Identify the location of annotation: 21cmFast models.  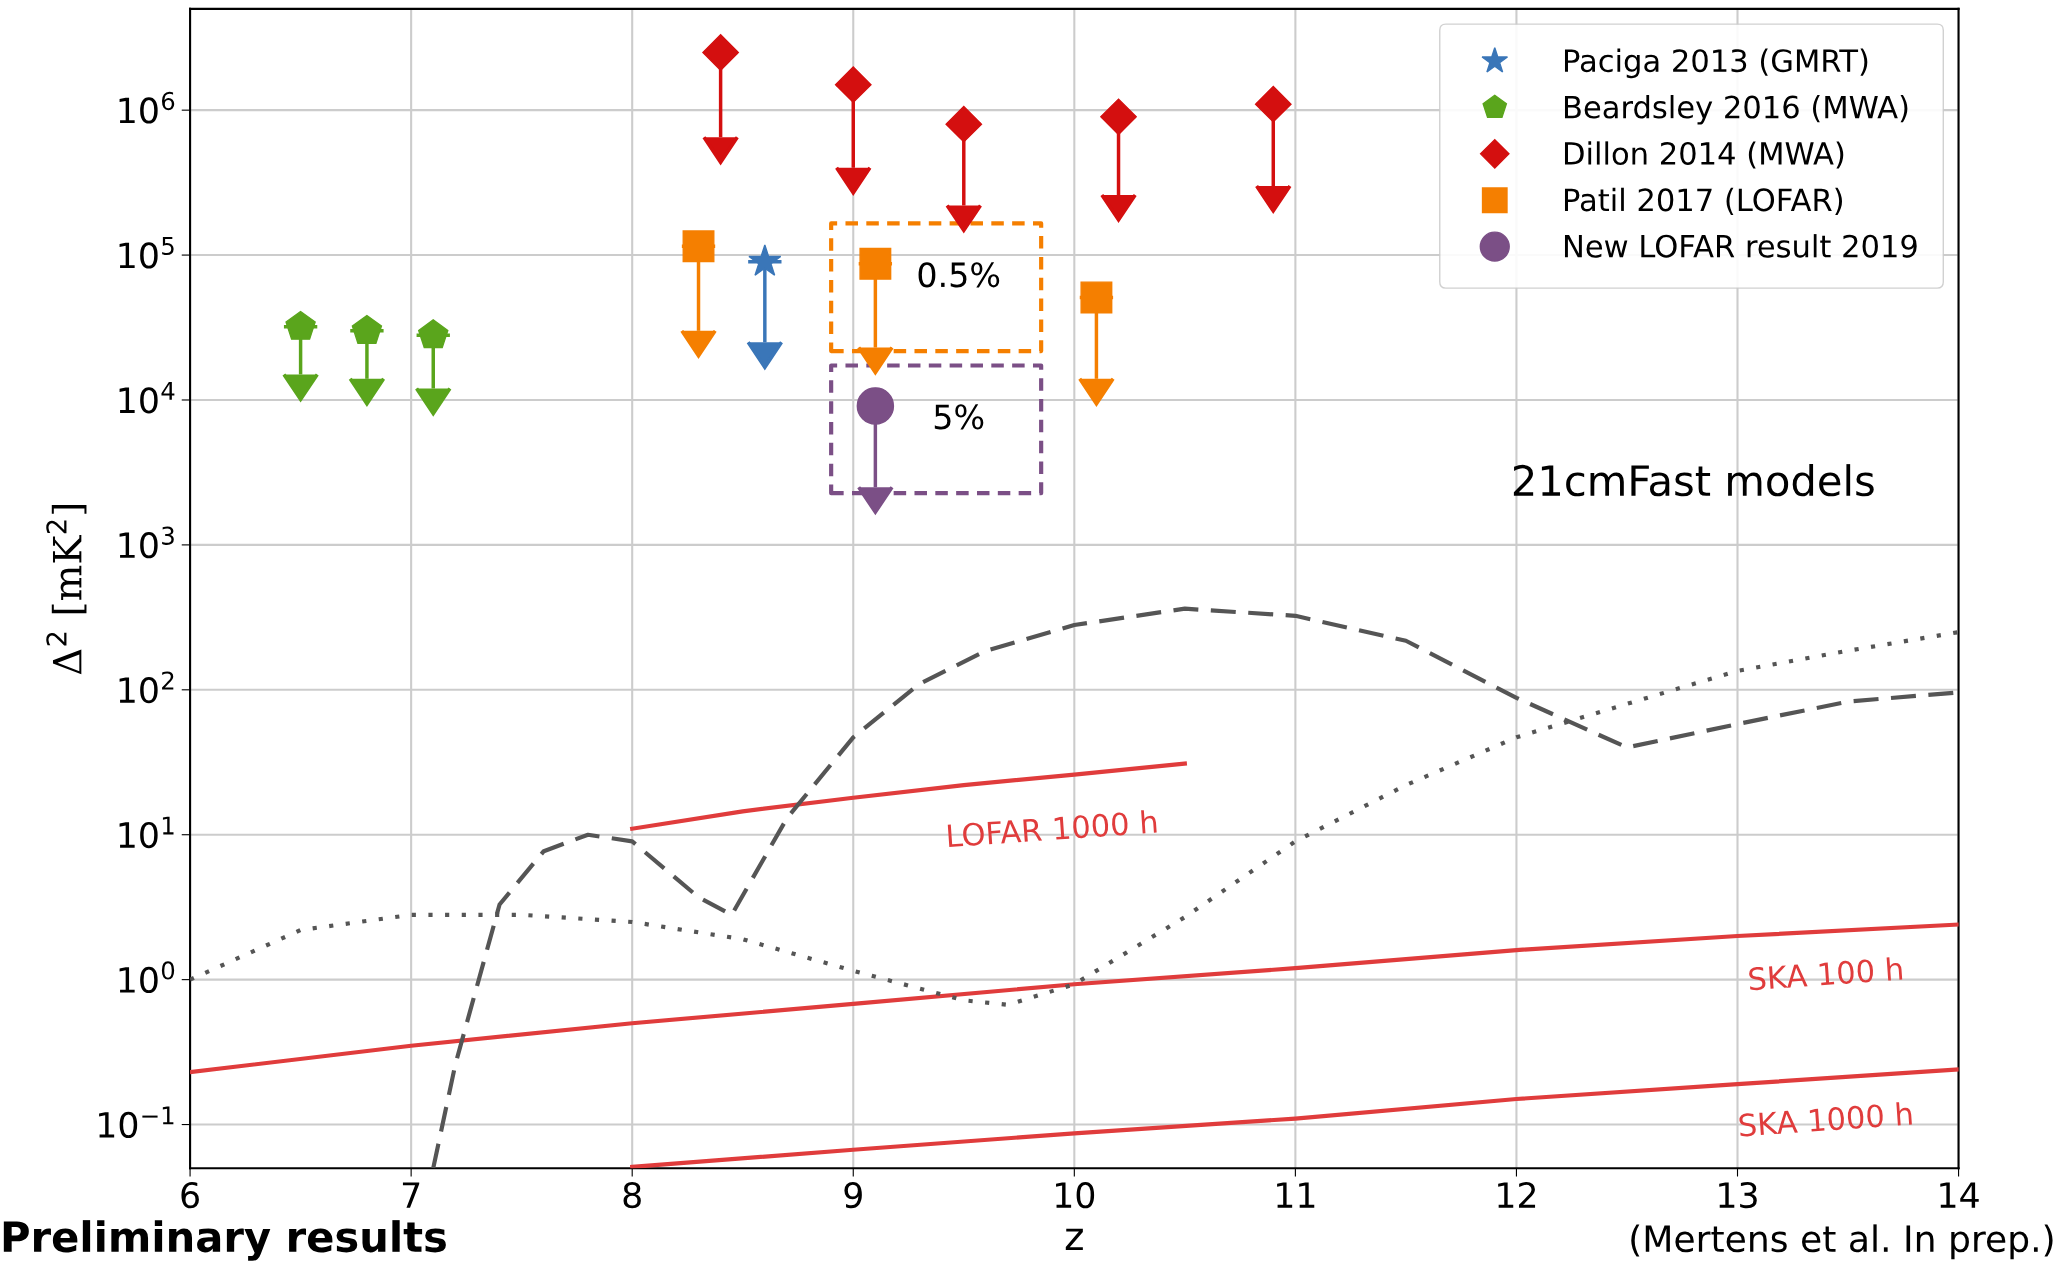
(1693, 480).